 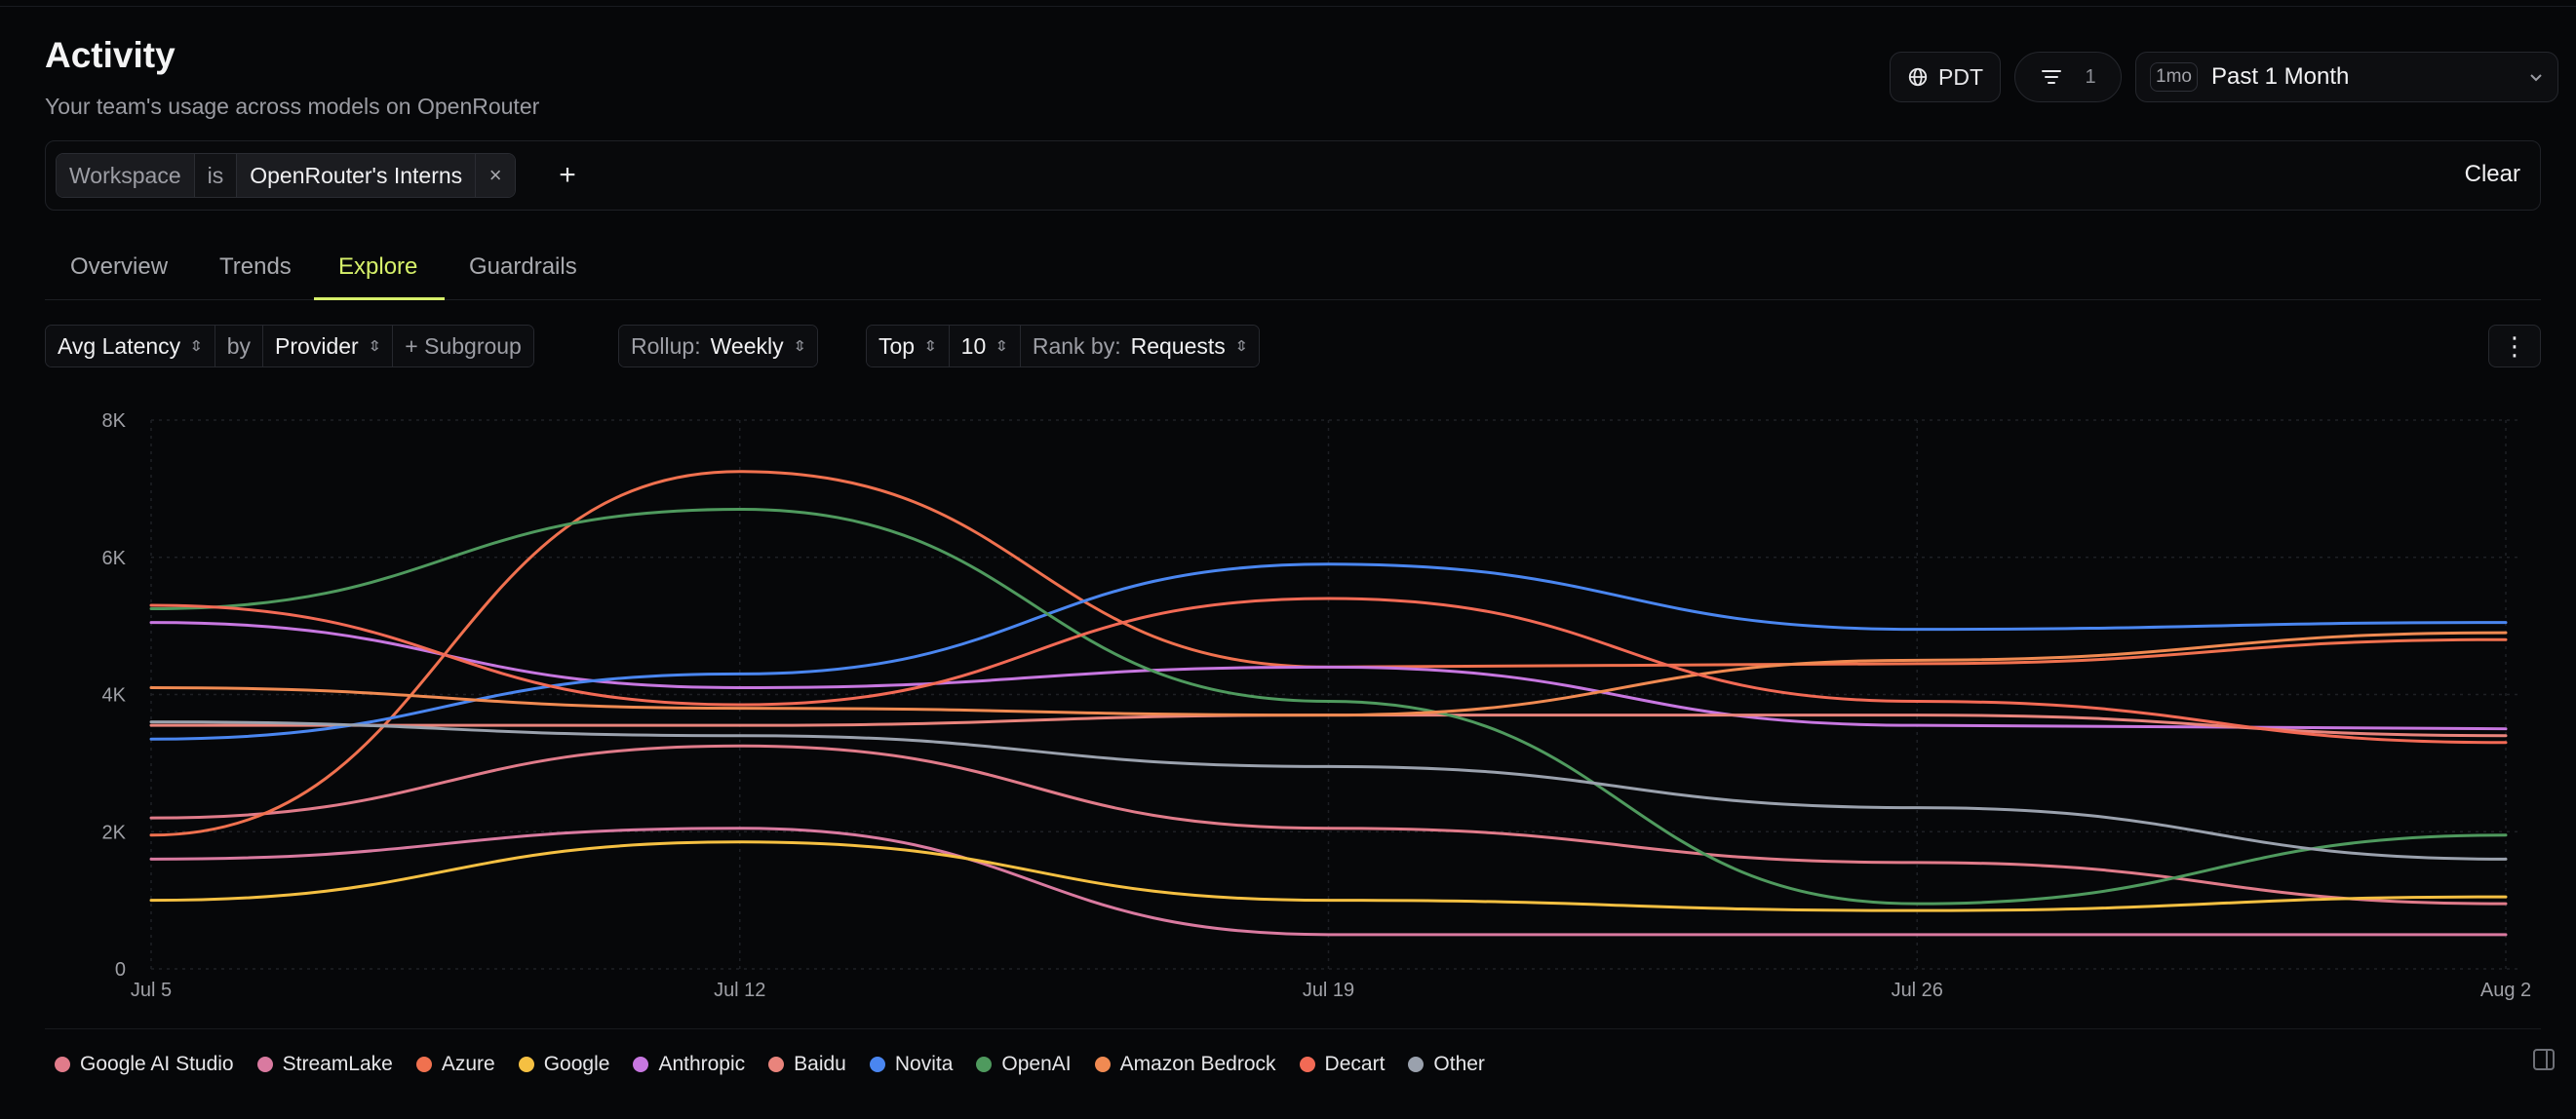 I want to click on legend-label: Amazon Bedrock, so click(x=1197, y=1064).